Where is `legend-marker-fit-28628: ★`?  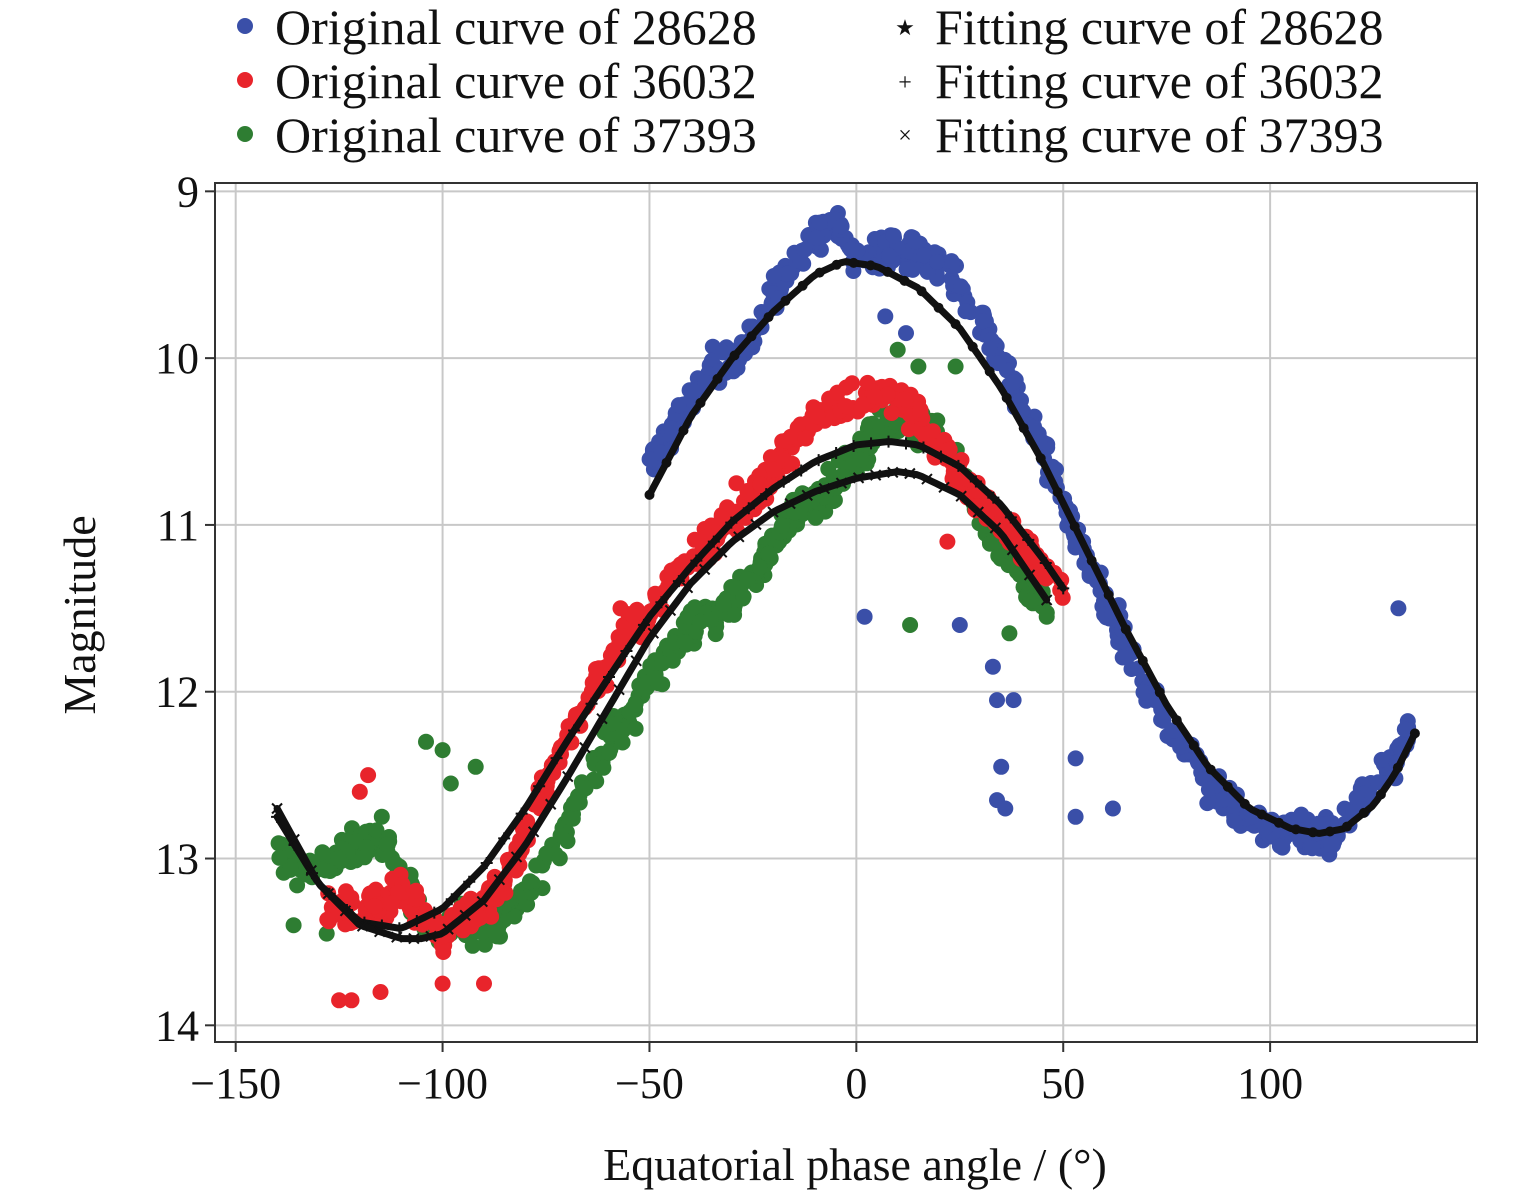 legend-marker-fit-28628: ★ is located at coordinates (905, 27).